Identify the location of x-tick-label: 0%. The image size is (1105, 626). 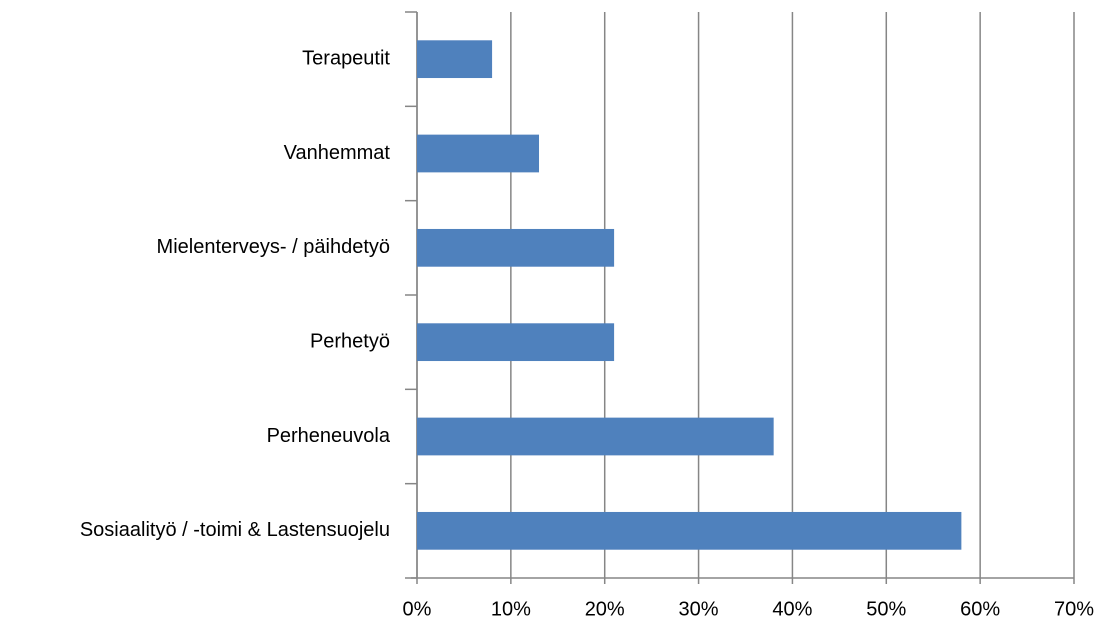
(417, 609).